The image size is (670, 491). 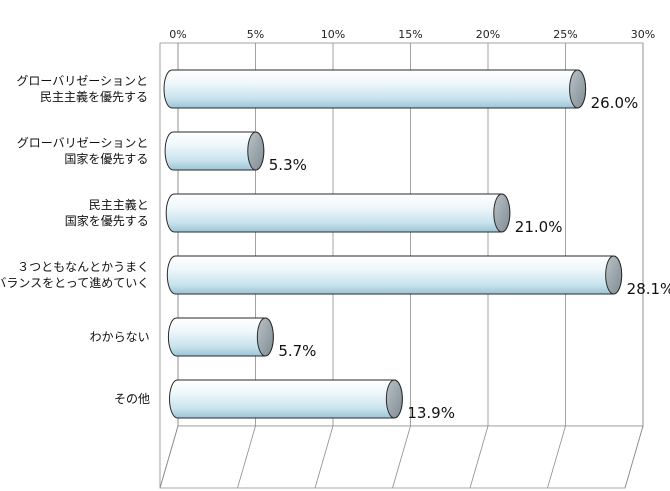 What do you see at coordinates (431, 413) in the screenshot?
I see `data-label: 13.9%` at bounding box center [431, 413].